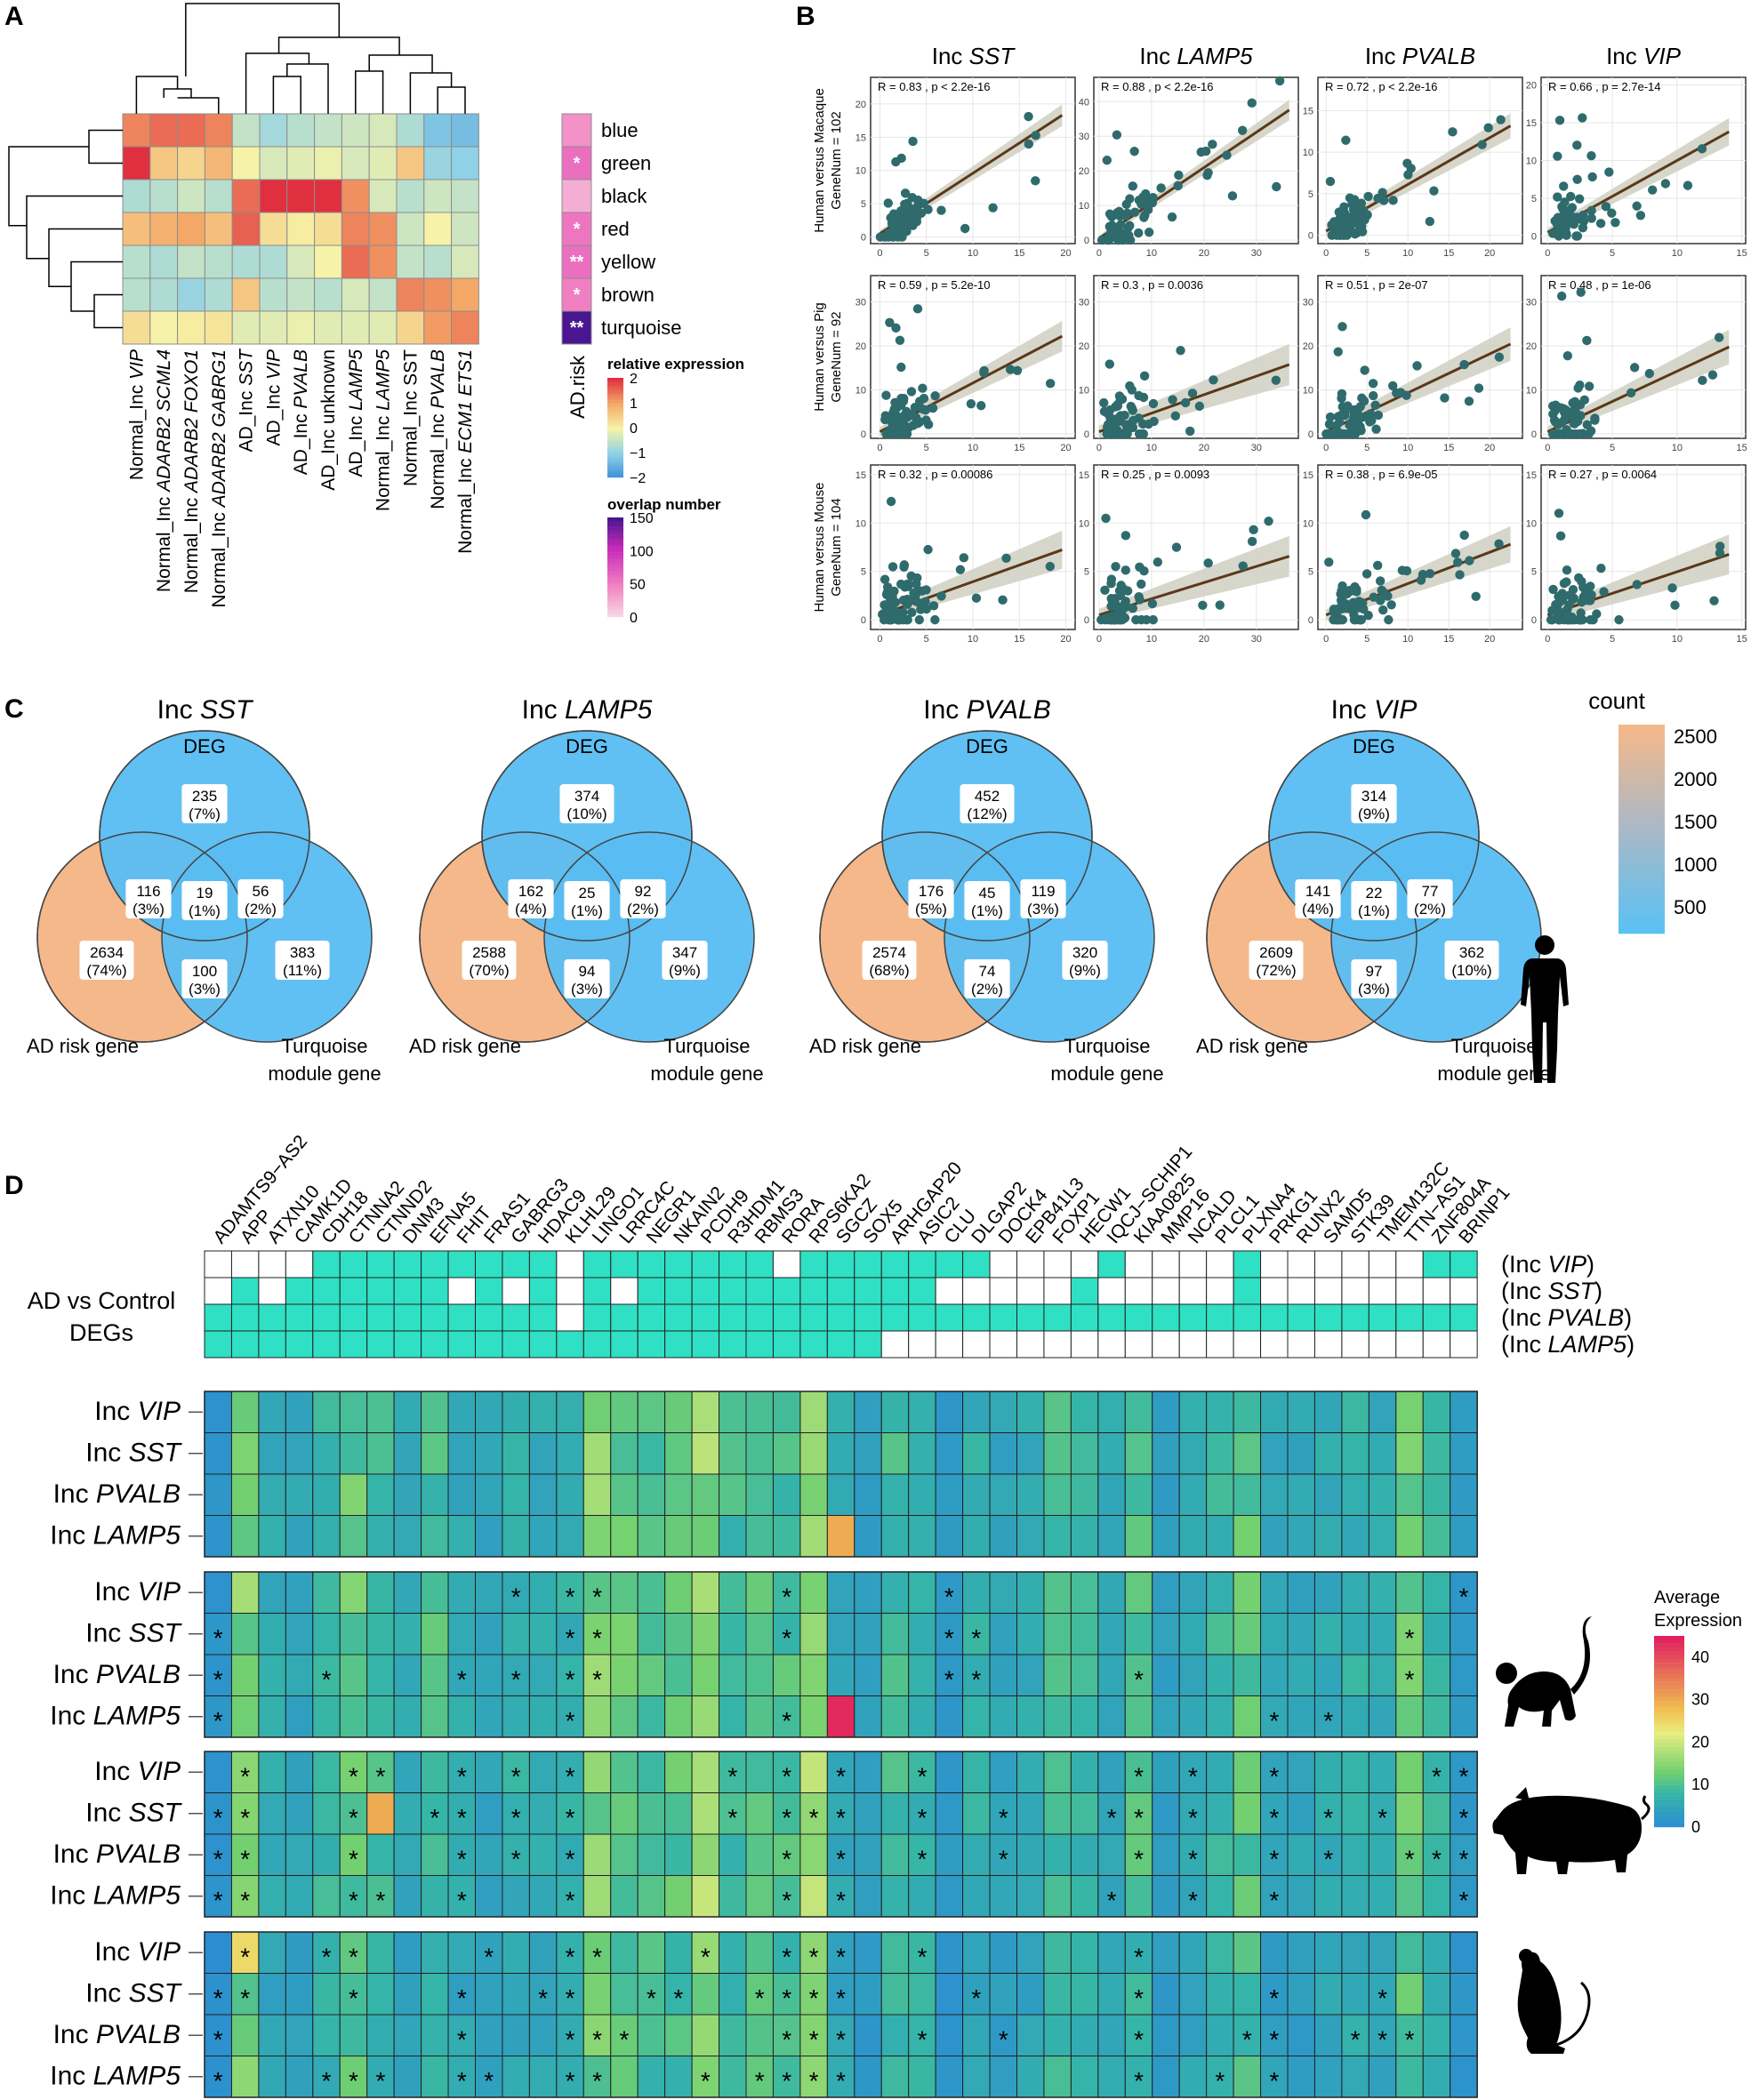 This screenshot has height=2100, width=1751. Describe the element at coordinates (205, 990) in the screenshot. I see `venn-ad-turquoise-percent: (3%)` at that location.